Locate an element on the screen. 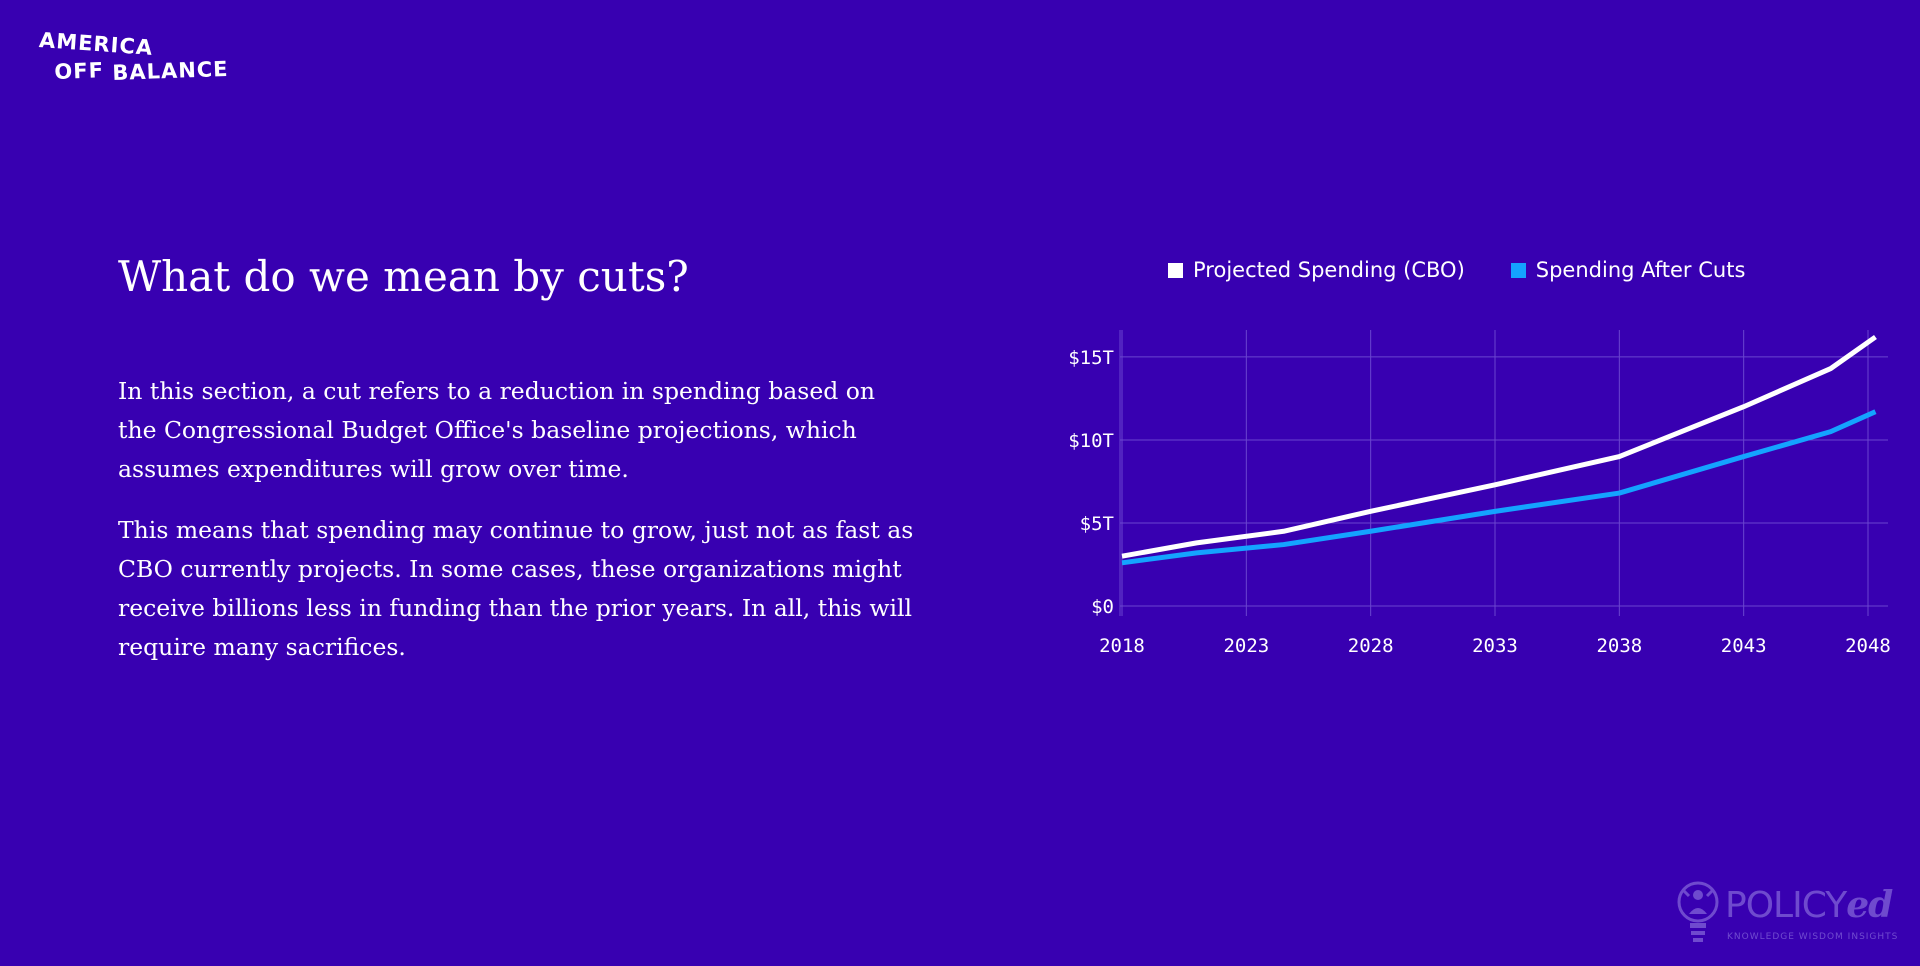 The width and height of the screenshot is (1920, 966). section-heading: What do we mean by cuts? is located at coordinates (403, 276).